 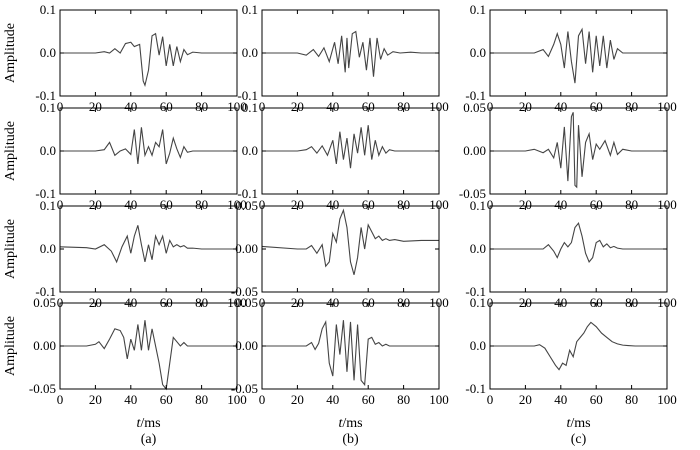 I want to click on panel-r4c1-ytick-label: 0.05, so click(x=44, y=302).